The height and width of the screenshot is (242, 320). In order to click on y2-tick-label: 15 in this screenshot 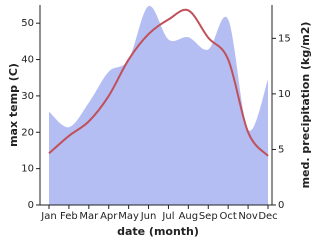, I will do `click(284, 38)`.